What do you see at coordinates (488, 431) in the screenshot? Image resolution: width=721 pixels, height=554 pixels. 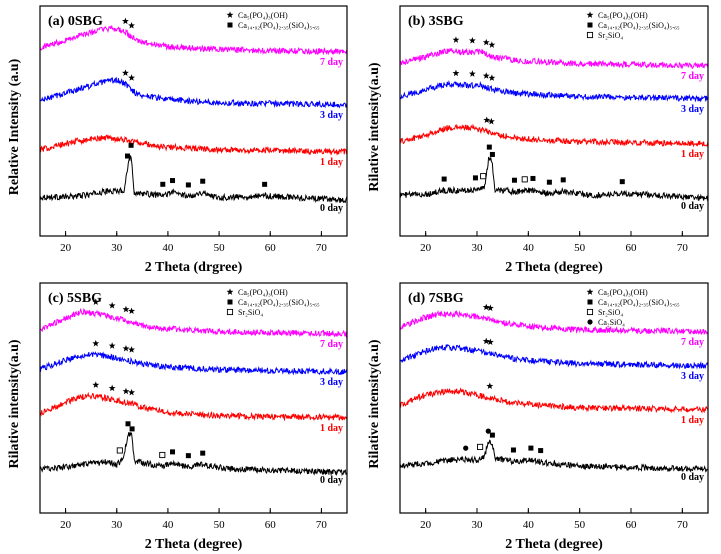 I see `peak-marker-circle` at bounding box center [488, 431].